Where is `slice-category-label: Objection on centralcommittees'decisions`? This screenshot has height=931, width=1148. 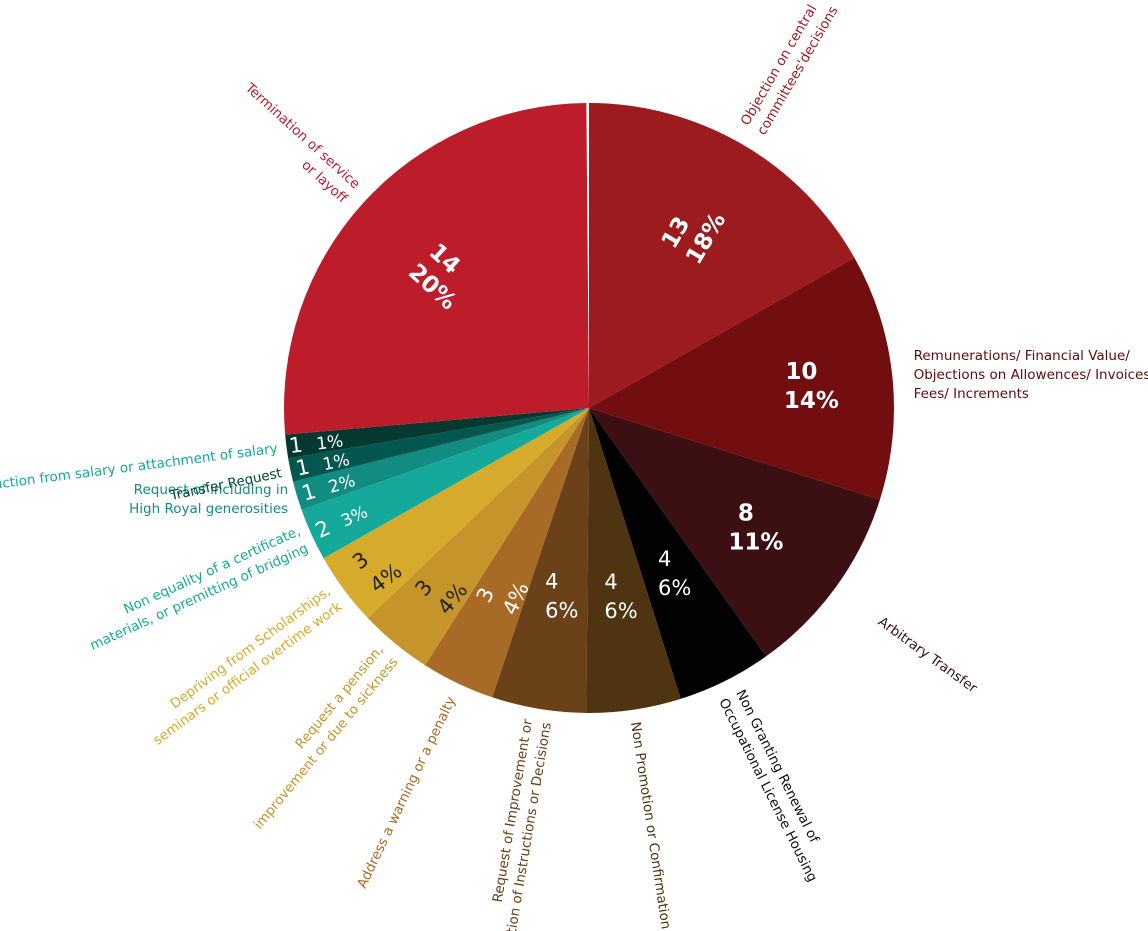
slice-category-label: Objection on centralcommittees'decisions is located at coordinates (790, 69).